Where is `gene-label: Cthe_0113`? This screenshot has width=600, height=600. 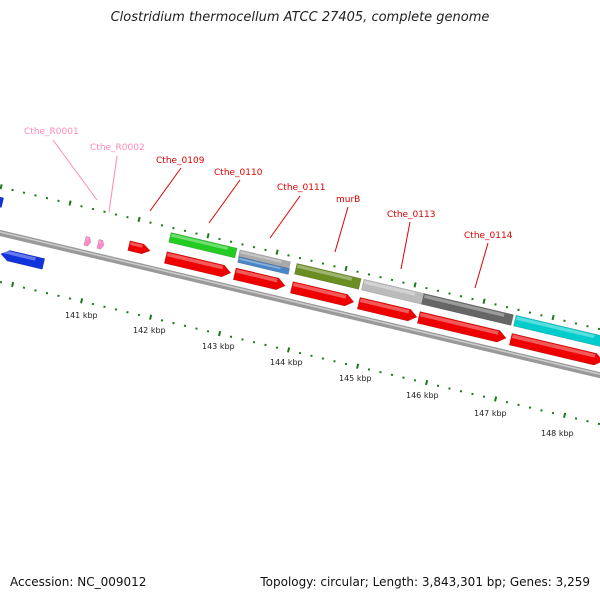 gene-label: Cthe_0113 is located at coordinates (411, 215).